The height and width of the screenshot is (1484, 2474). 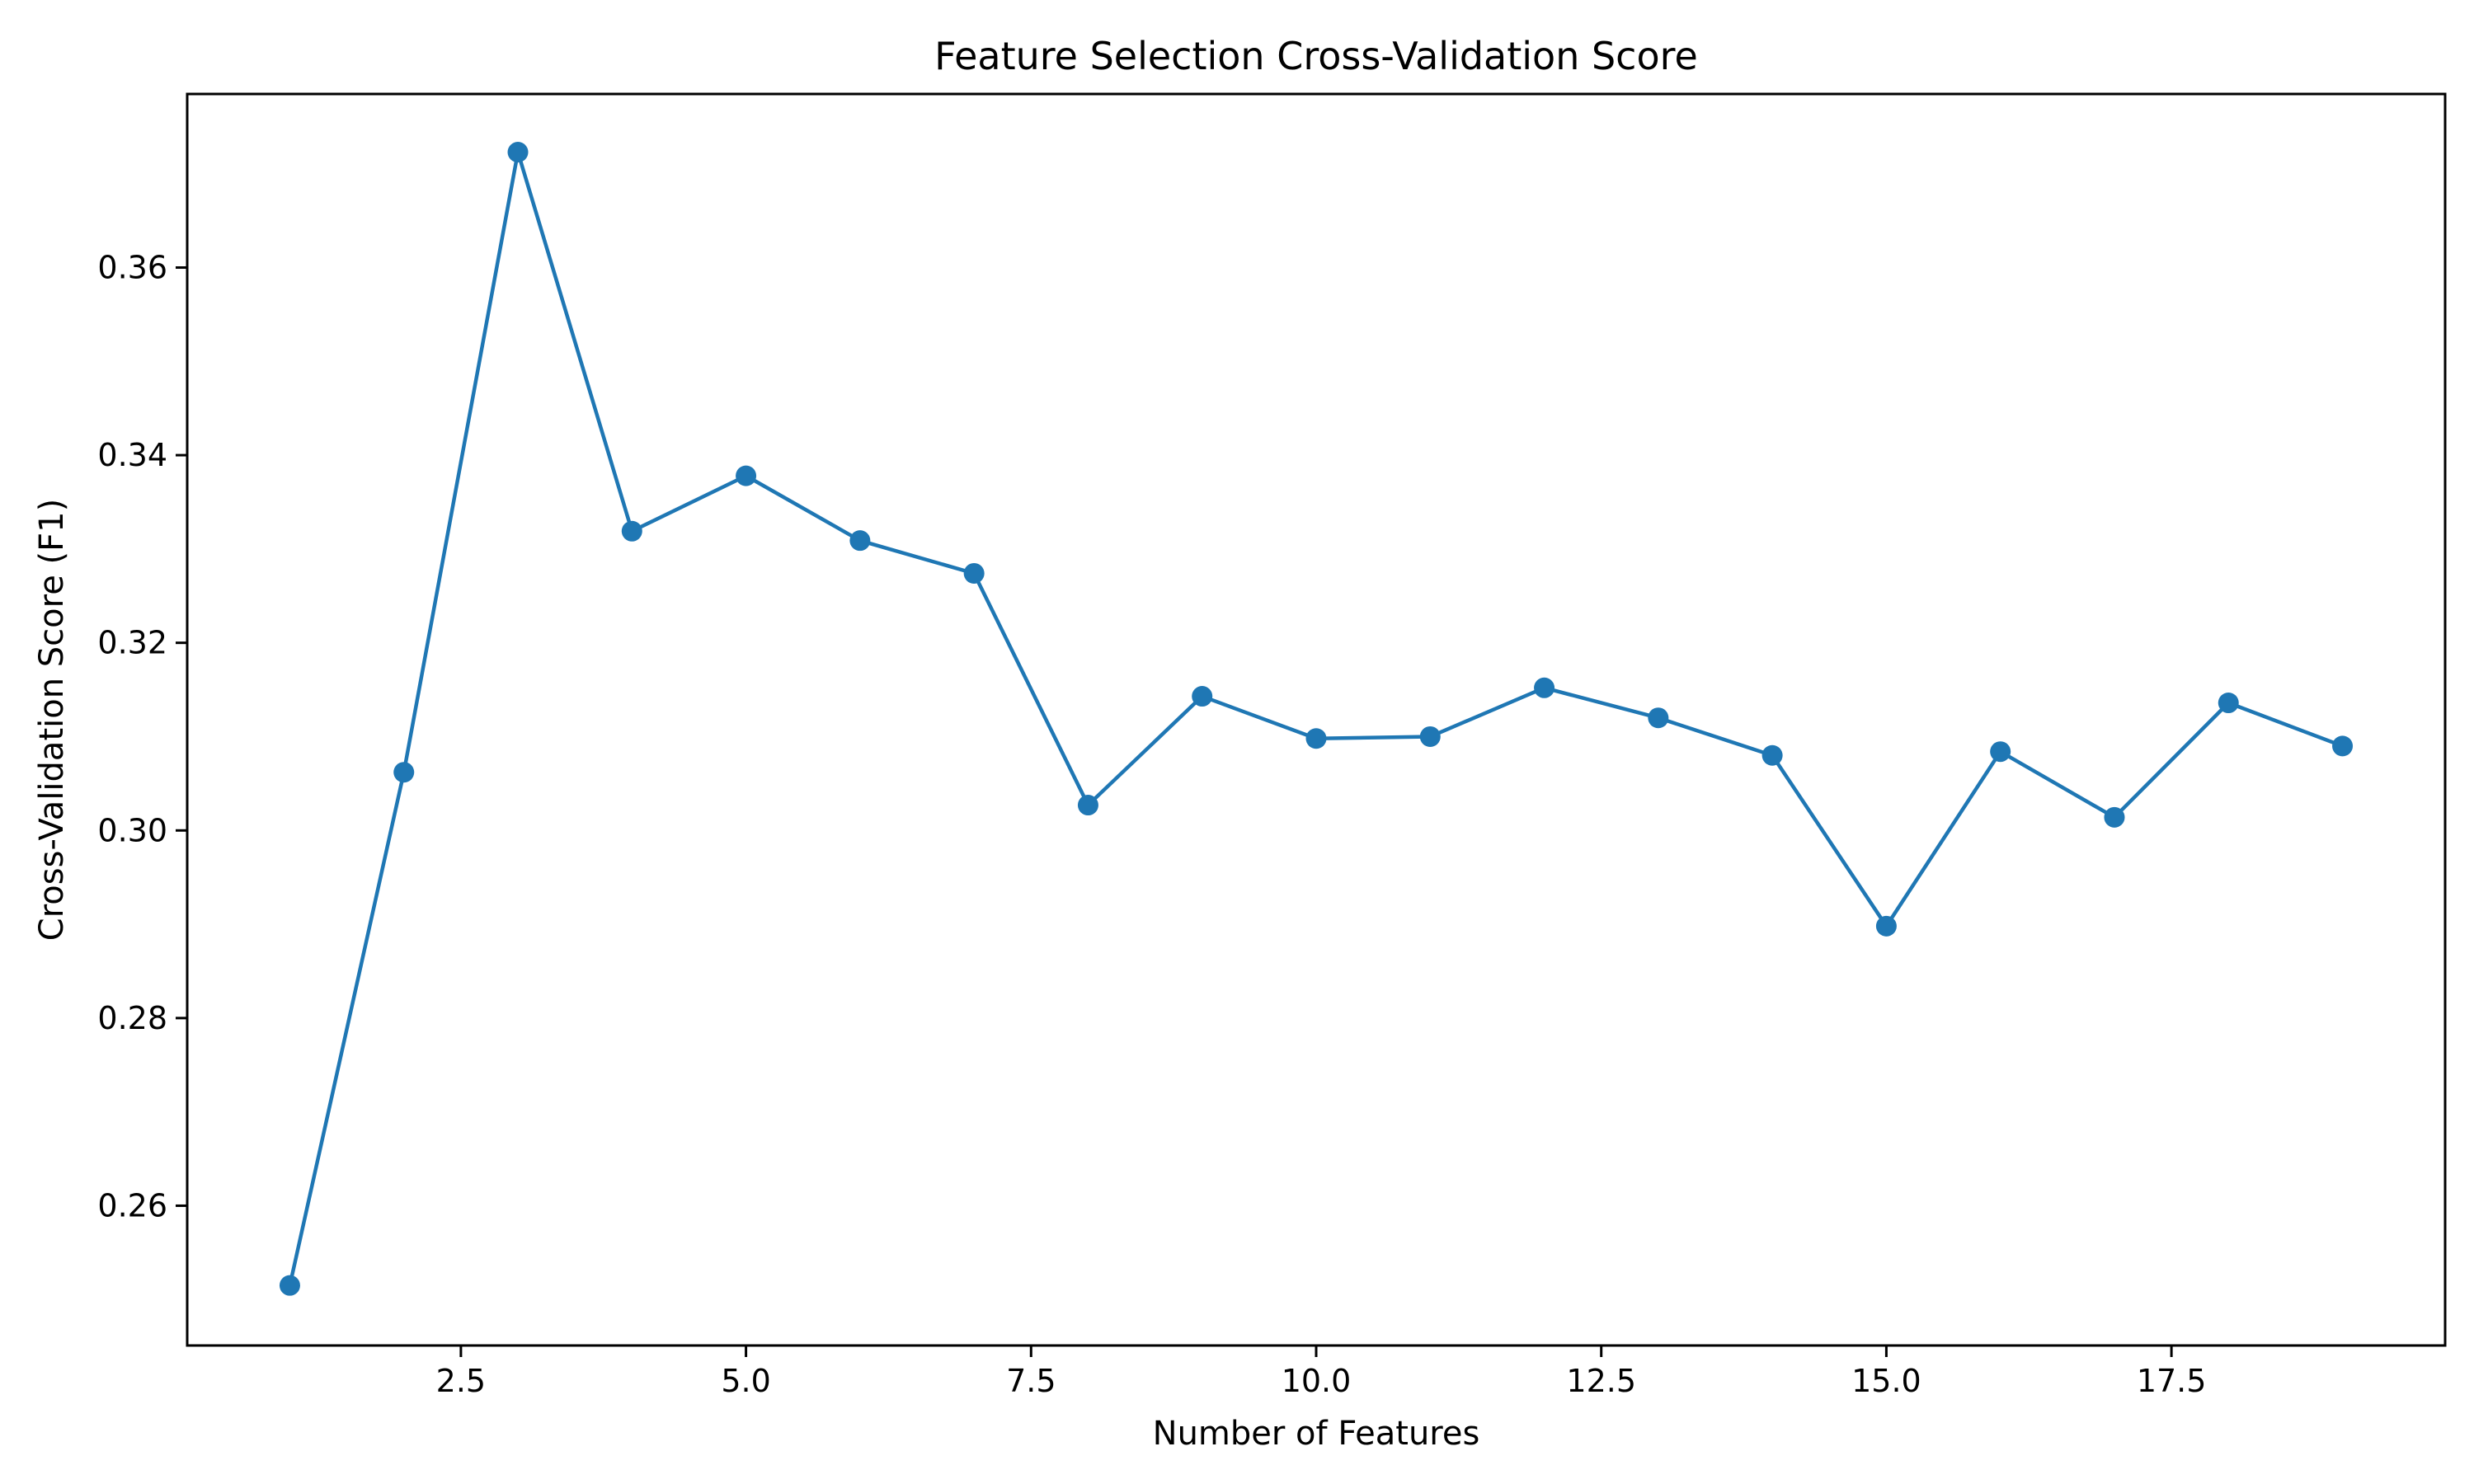 I want to click on x-axis-label: Number of Features, so click(x=1316, y=1434).